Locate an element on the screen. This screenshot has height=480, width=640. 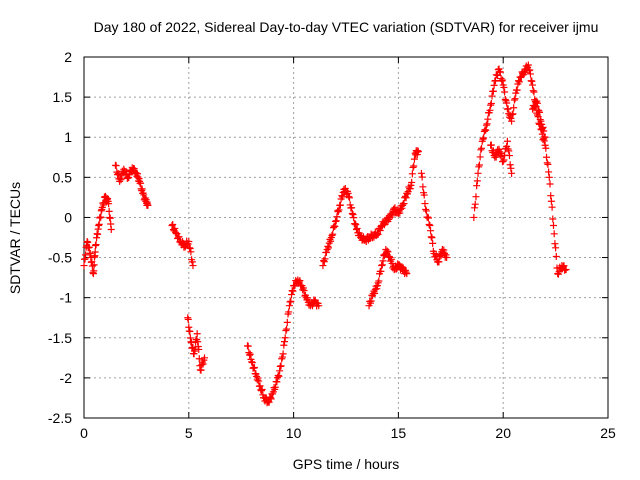
x-tick-label: 15 is located at coordinates (399, 433).